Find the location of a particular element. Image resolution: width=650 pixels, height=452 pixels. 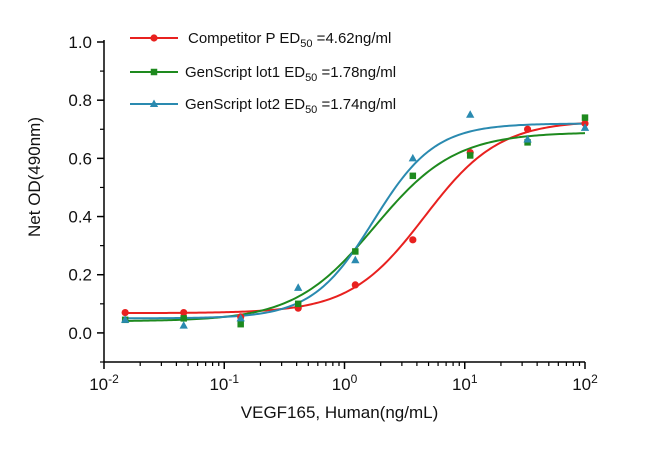

y-tick-label: 1.0 is located at coordinates (80, 42).